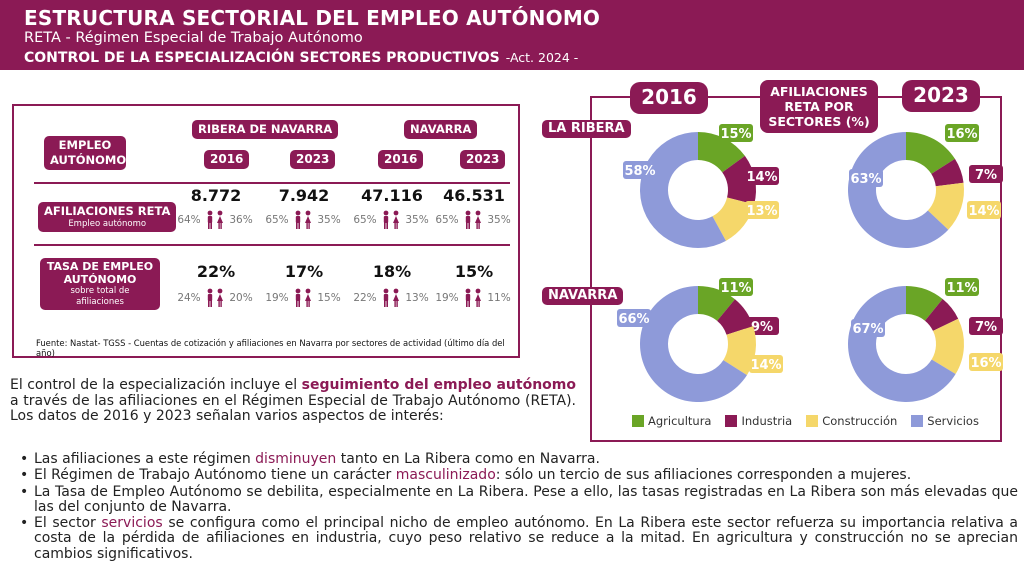  What do you see at coordinates (867, 329) in the screenshot?
I see `data-label: 67%` at bounding box center [867, 329].